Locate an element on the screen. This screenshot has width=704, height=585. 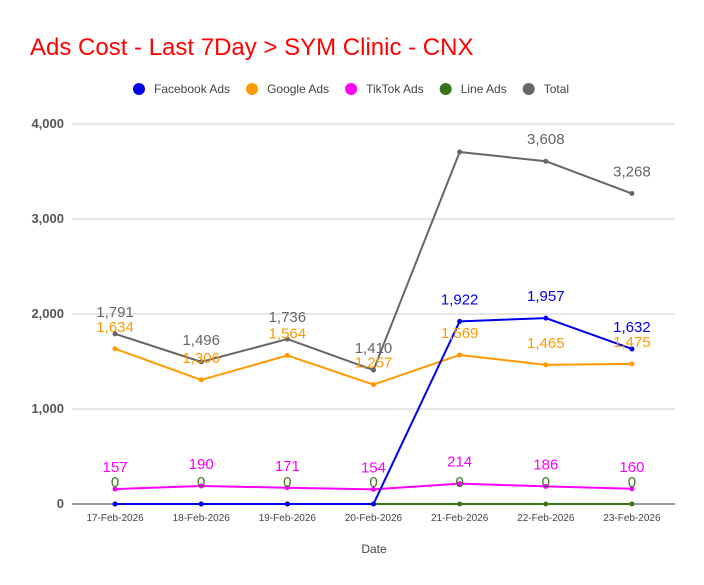
y-tick-label: 2,000 is located at coordinates (47, 313).